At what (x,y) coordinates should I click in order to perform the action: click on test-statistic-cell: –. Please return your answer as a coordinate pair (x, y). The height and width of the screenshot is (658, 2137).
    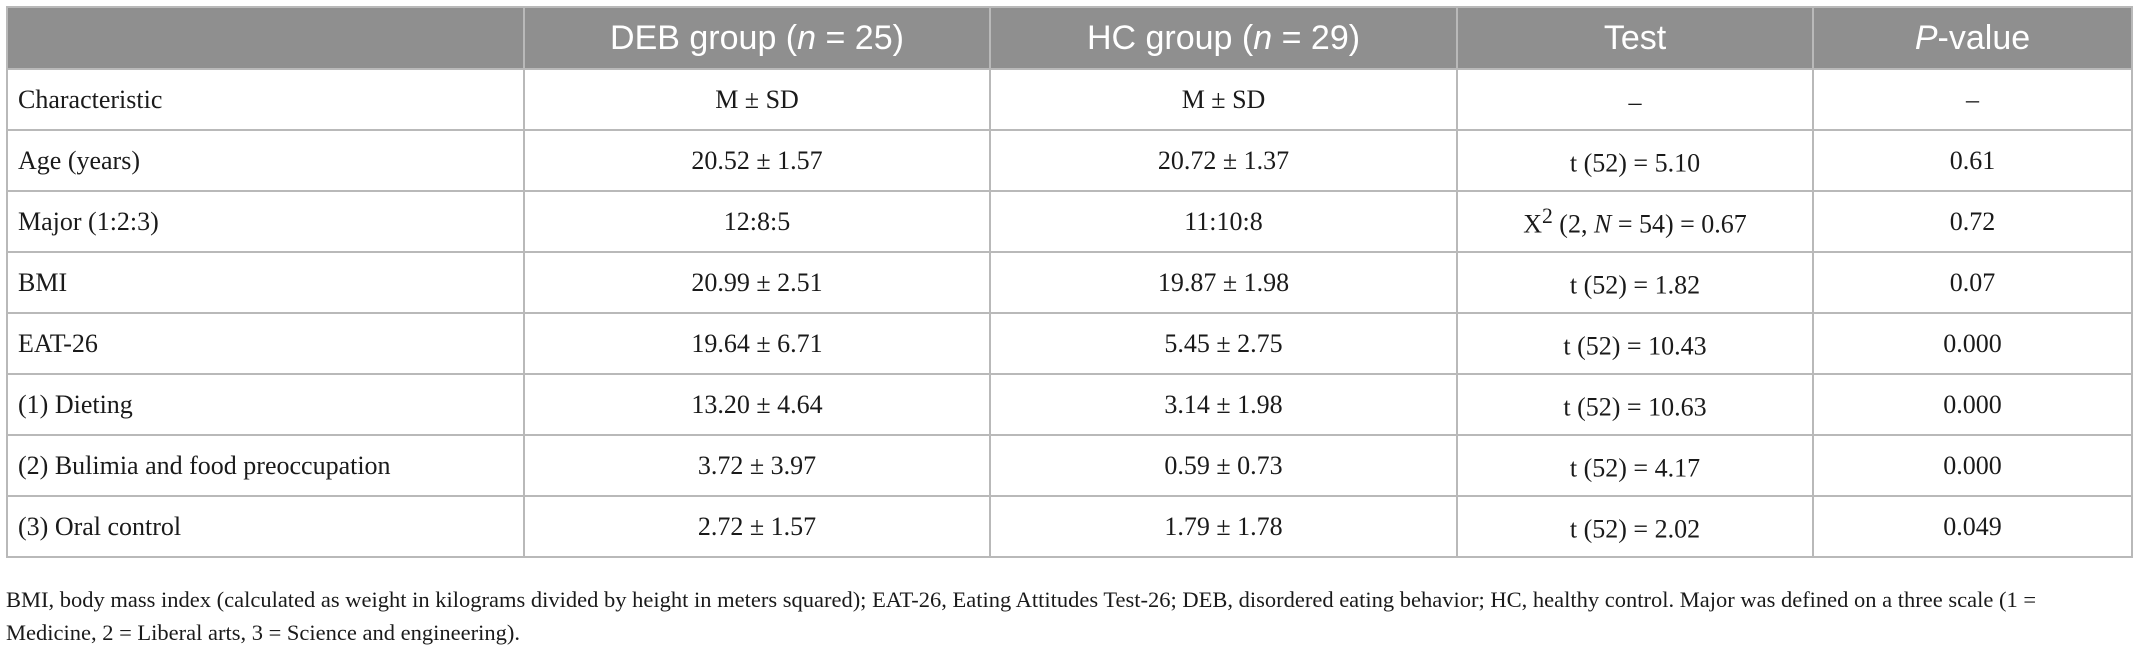
    Looking at the image, I should click on (1635, 99).